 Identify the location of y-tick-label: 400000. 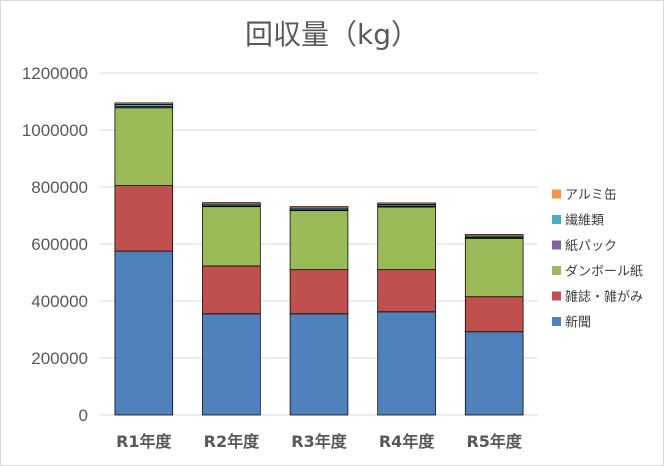
(59, 301).